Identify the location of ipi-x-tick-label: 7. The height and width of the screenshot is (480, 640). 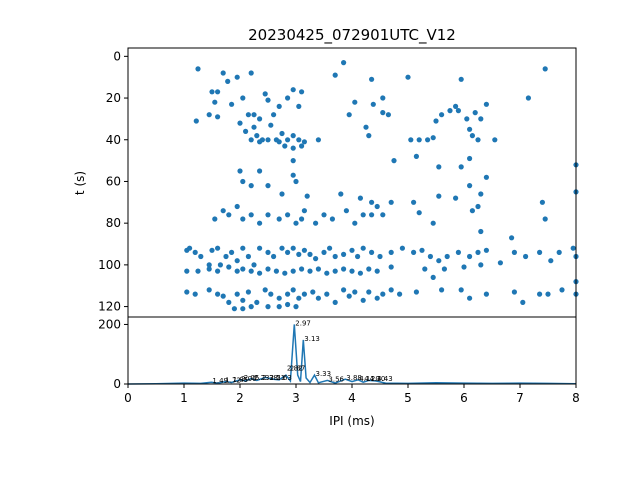
(520, 398).